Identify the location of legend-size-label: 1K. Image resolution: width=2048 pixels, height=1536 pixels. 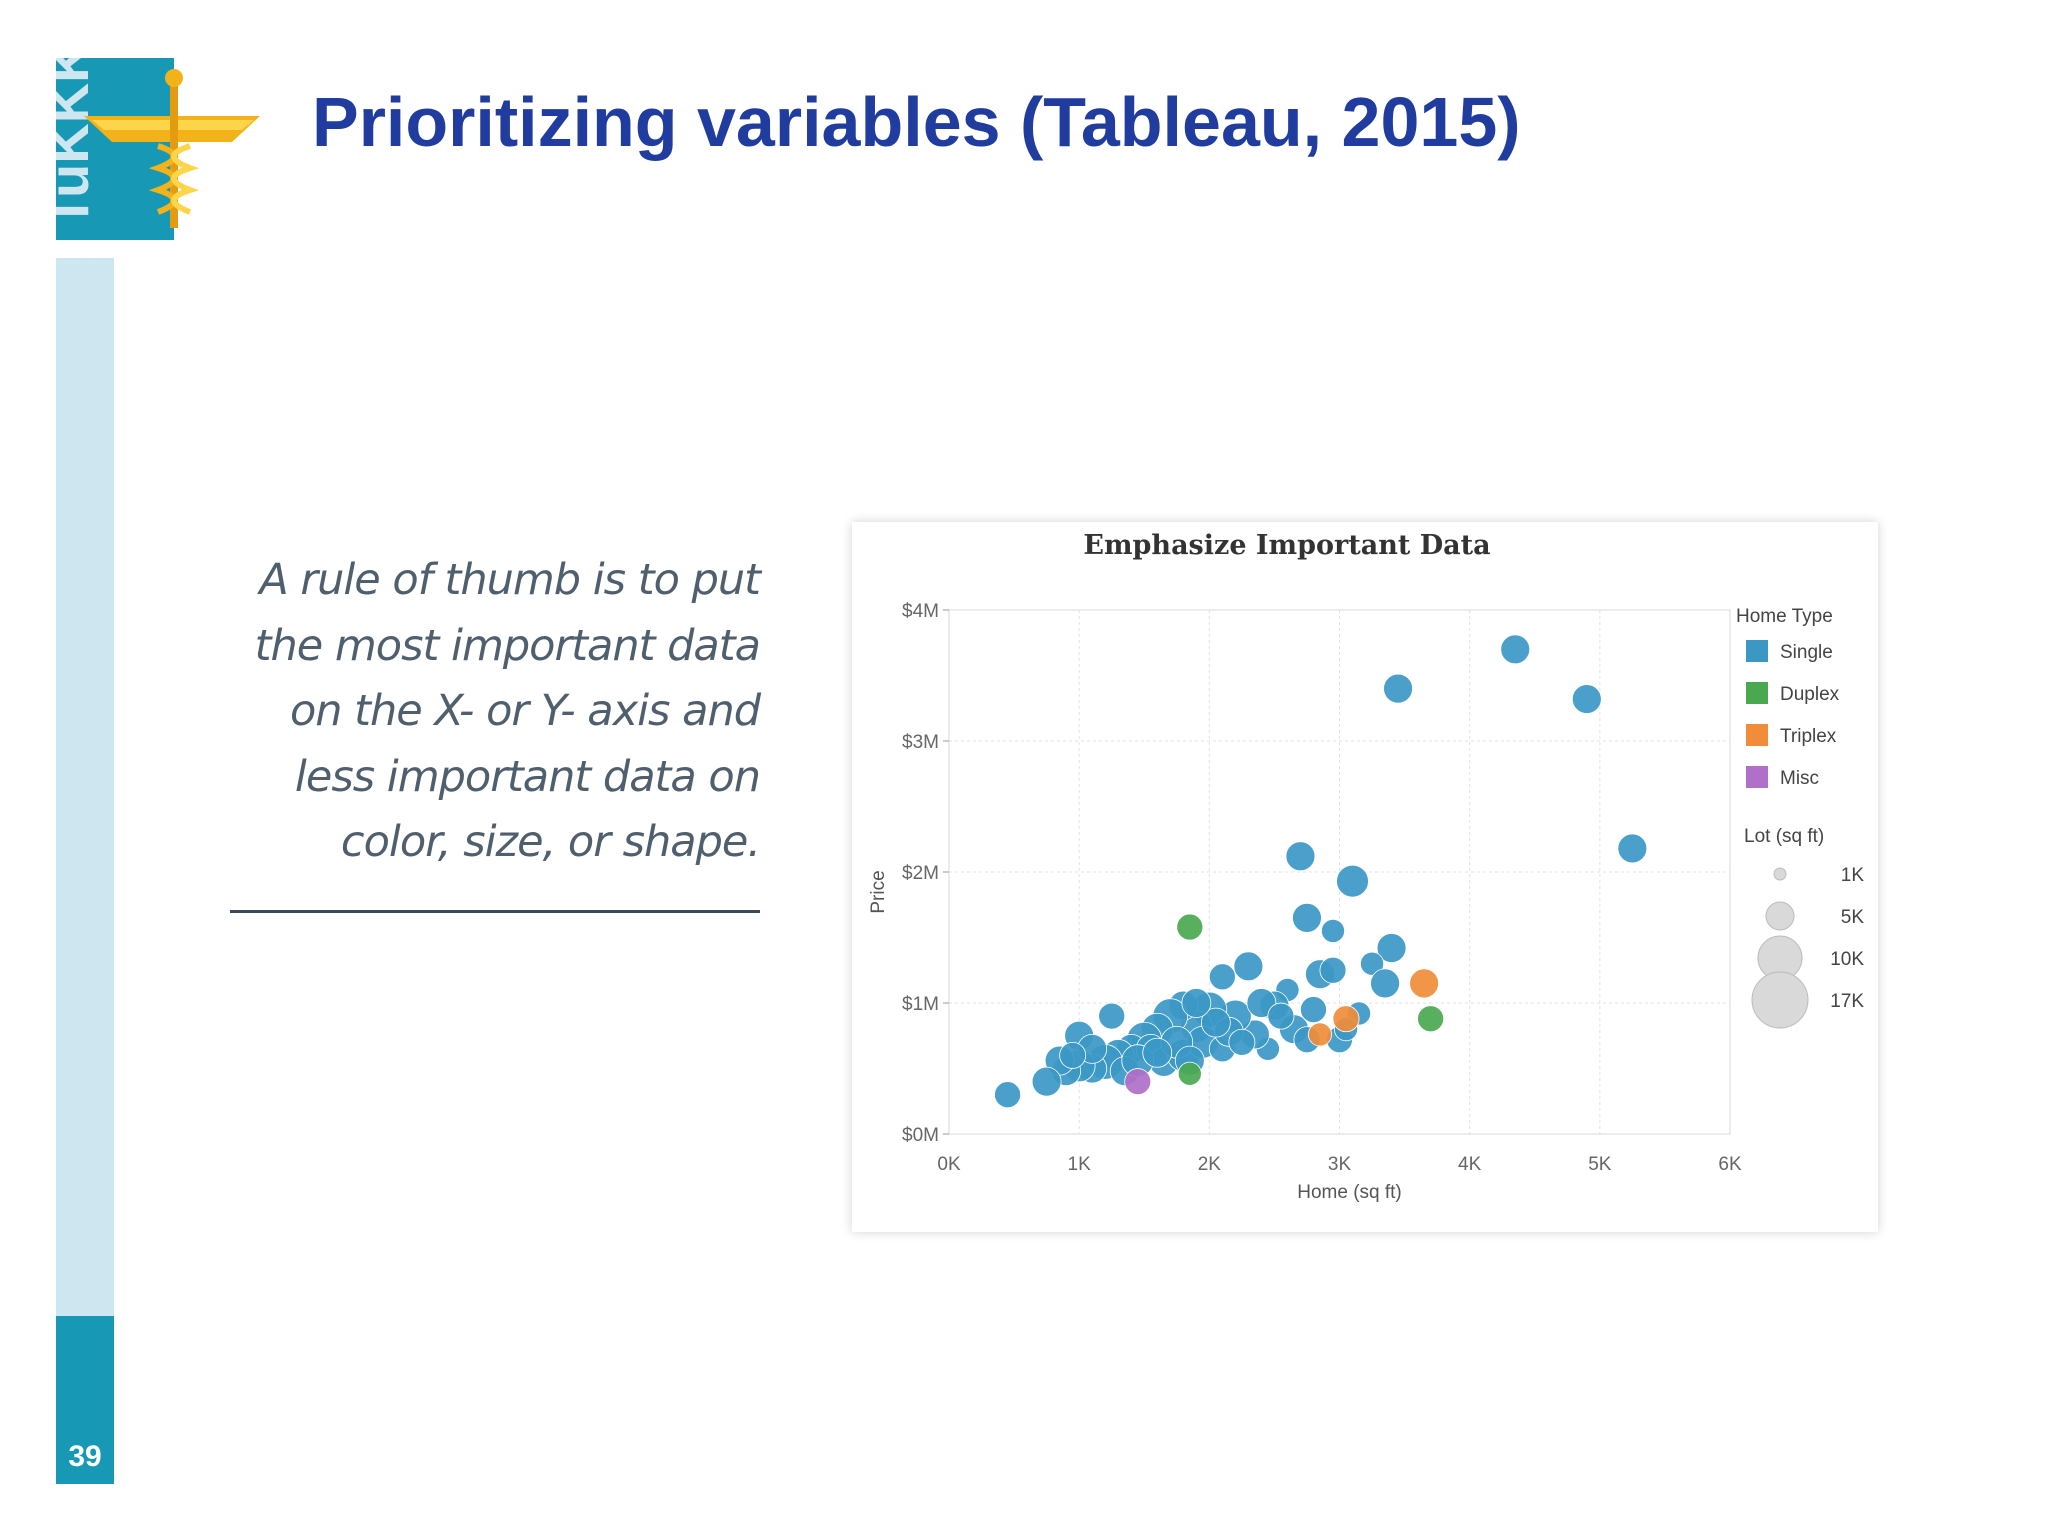
(1853, 875).